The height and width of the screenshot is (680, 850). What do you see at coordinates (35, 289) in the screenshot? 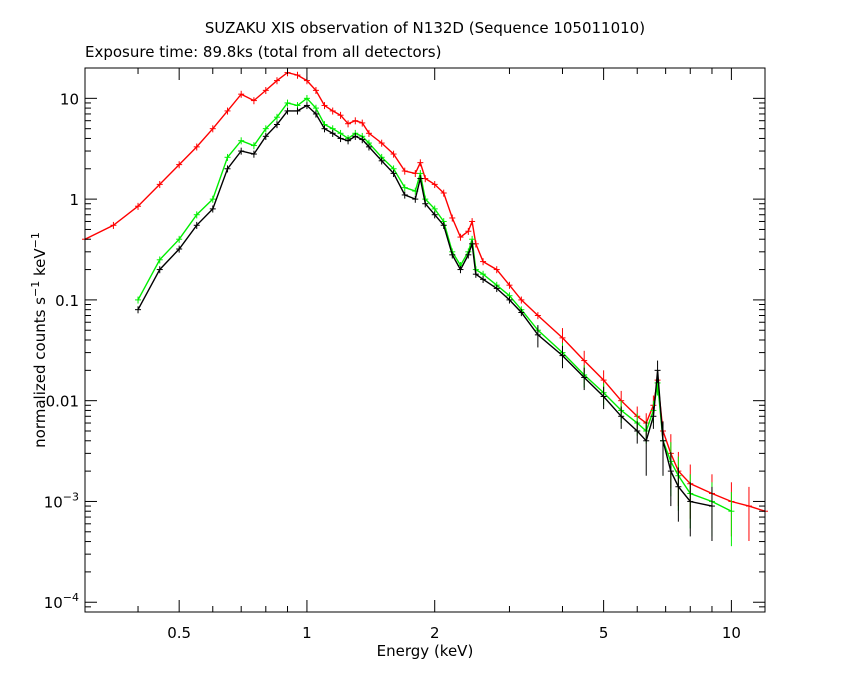
I see `y-label-exp1: −1` at bounding box center [35, 289].